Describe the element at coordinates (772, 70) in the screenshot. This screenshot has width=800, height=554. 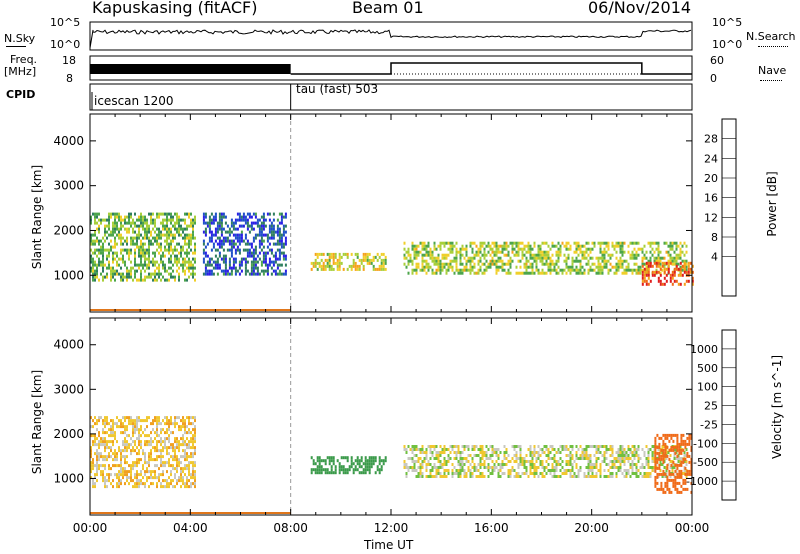
I see `nave-label: Nave` at that location.